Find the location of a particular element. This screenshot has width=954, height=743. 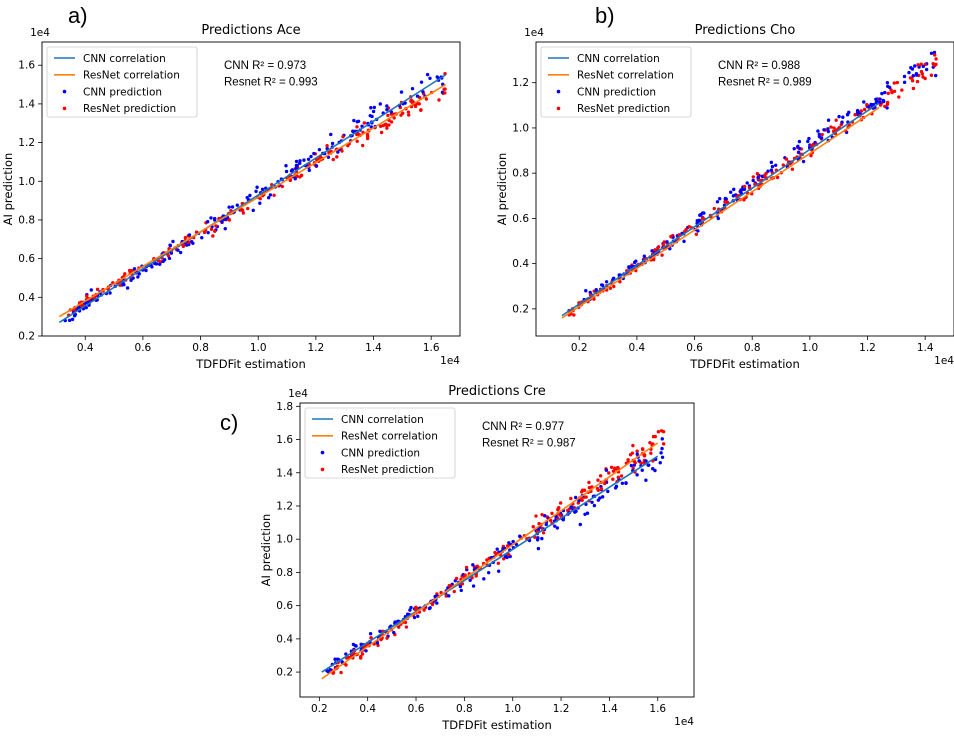

r2-annotation: Resnet R² = 0.993 is located at coordinates (271, 83).